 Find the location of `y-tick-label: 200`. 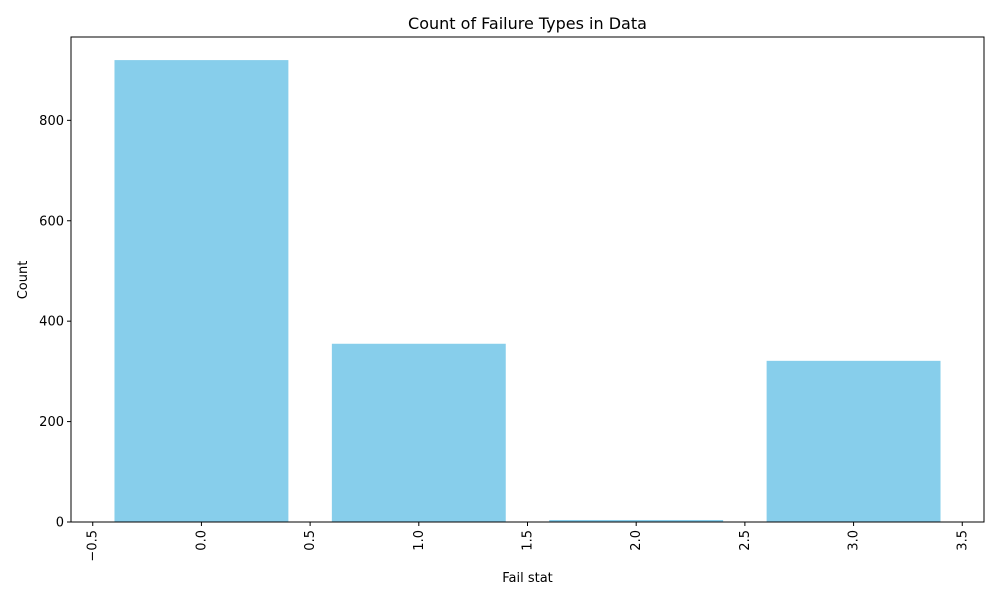

y-tick-label: 200 is located at coordinates (51, 422).